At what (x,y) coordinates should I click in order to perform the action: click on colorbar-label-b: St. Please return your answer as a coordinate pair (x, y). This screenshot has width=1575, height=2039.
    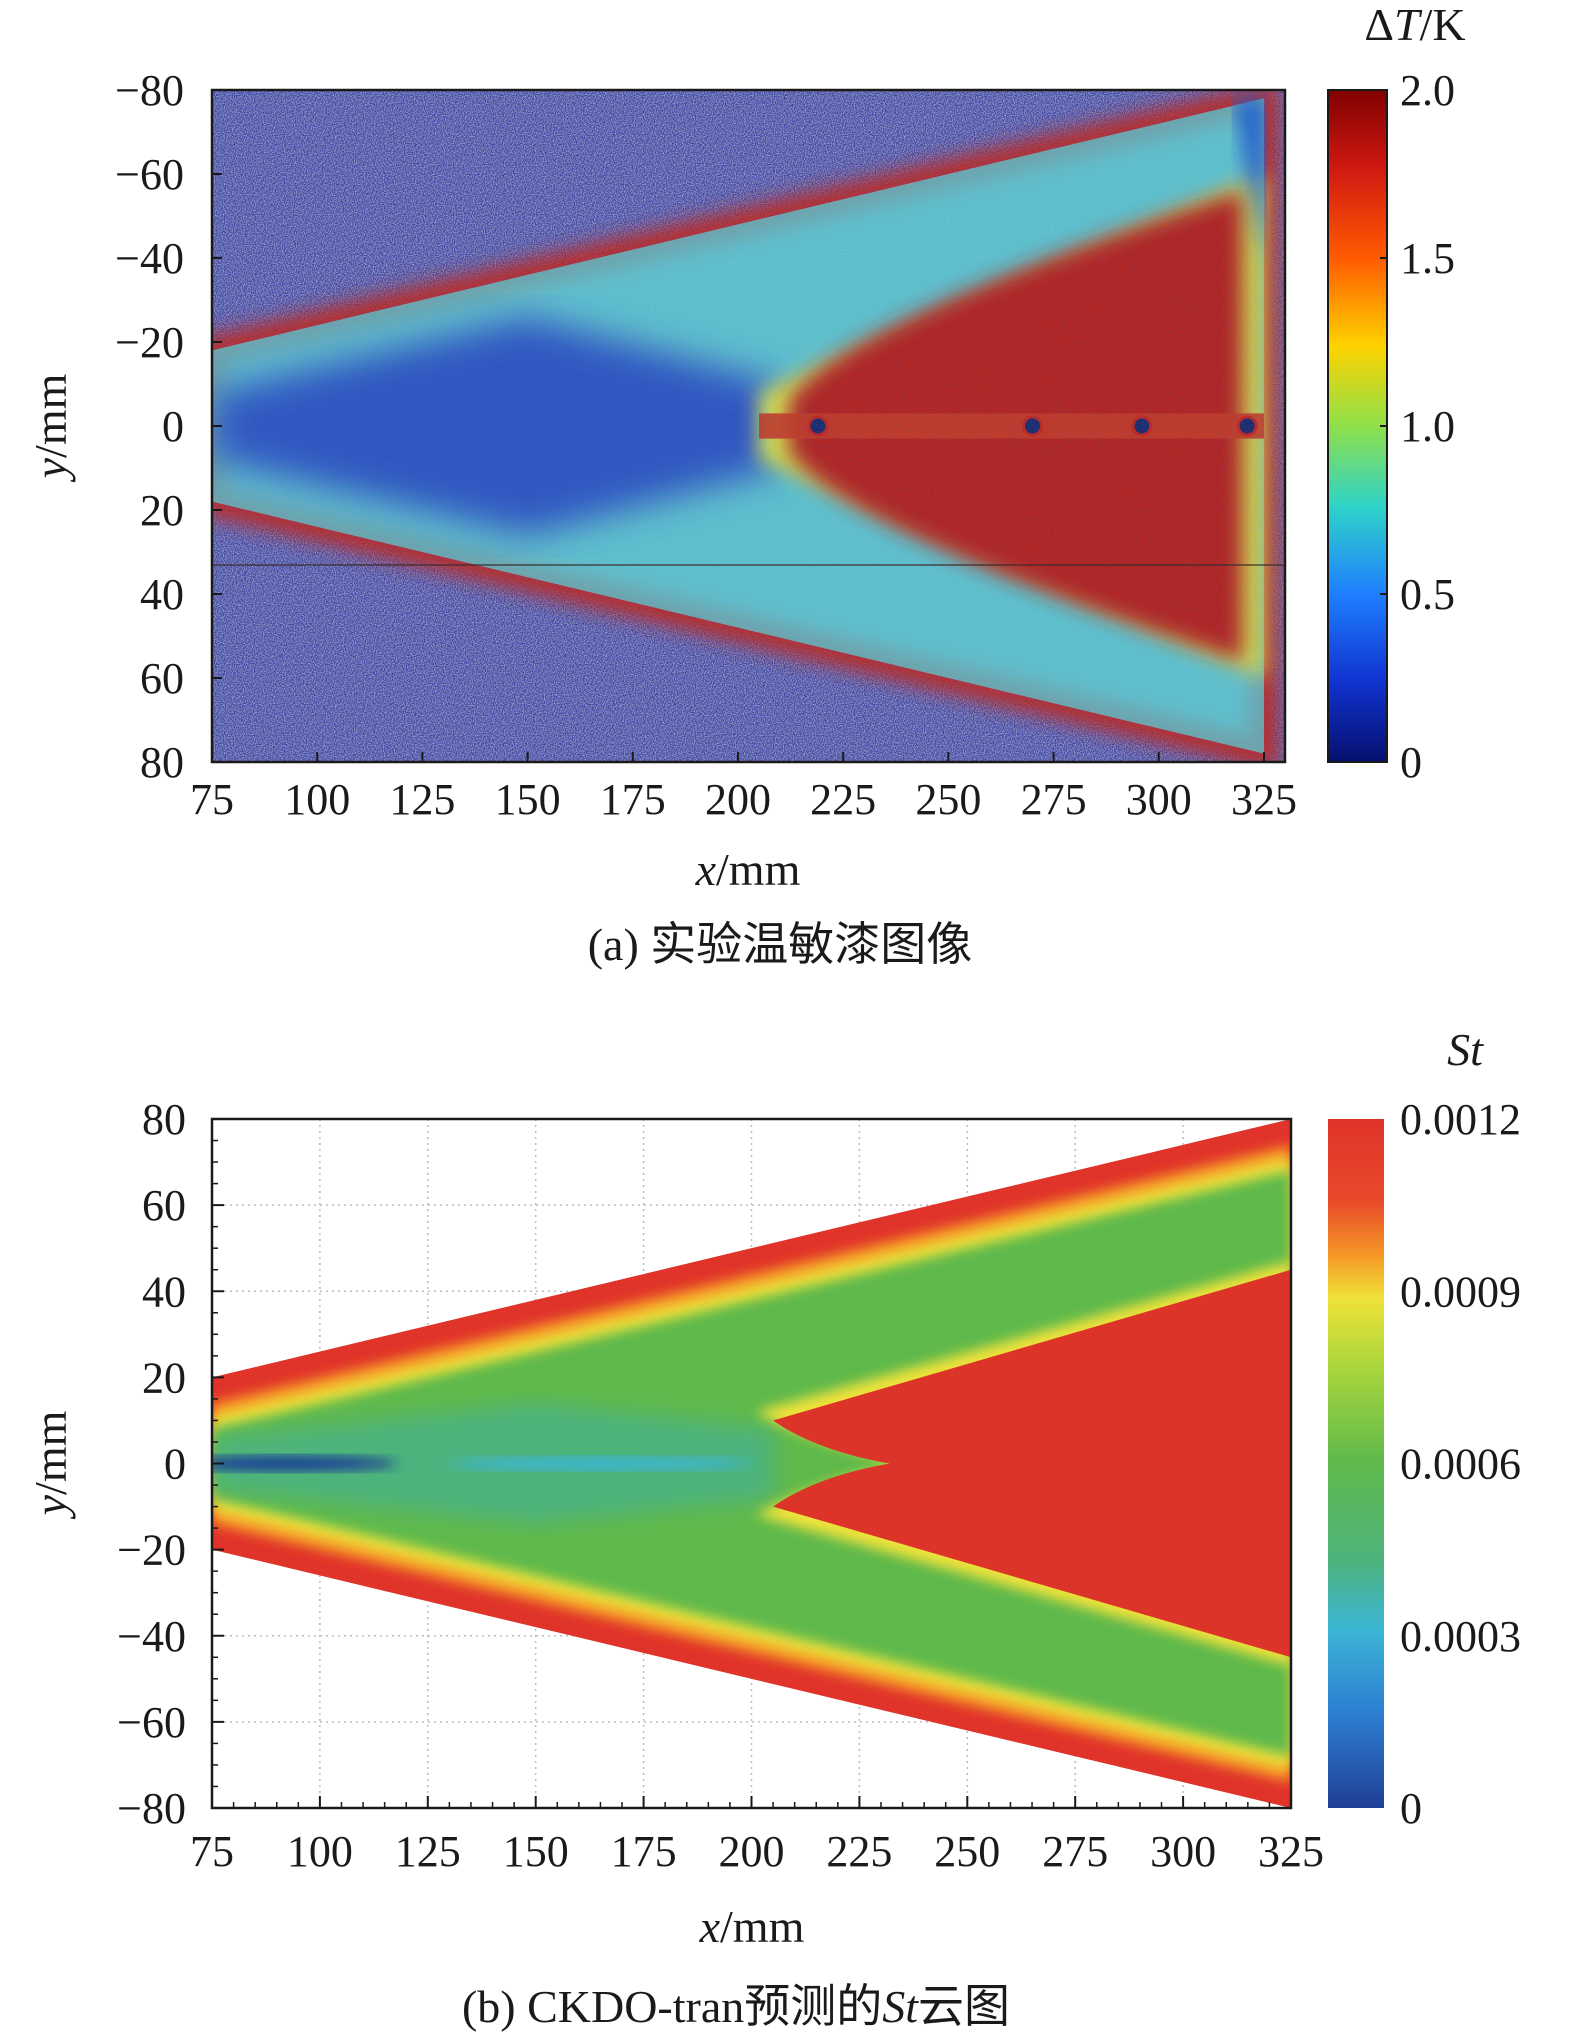
    Looking at the image, I should click on (1465, 1049).